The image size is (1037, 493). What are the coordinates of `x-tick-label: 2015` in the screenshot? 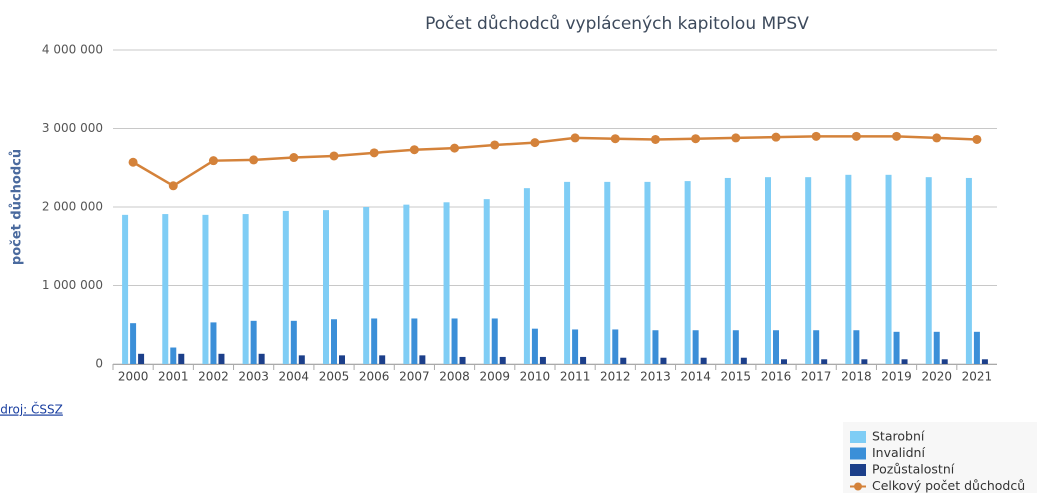 It's located at (736, 377).